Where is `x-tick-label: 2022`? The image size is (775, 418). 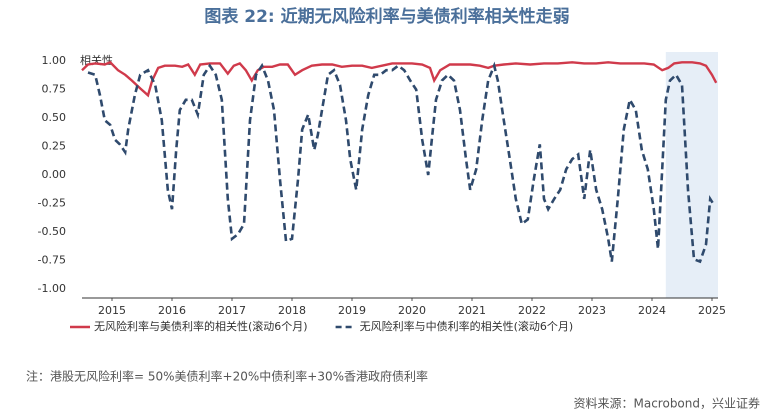 x-tick-label: 2022 is located at coordinates (532, 310).